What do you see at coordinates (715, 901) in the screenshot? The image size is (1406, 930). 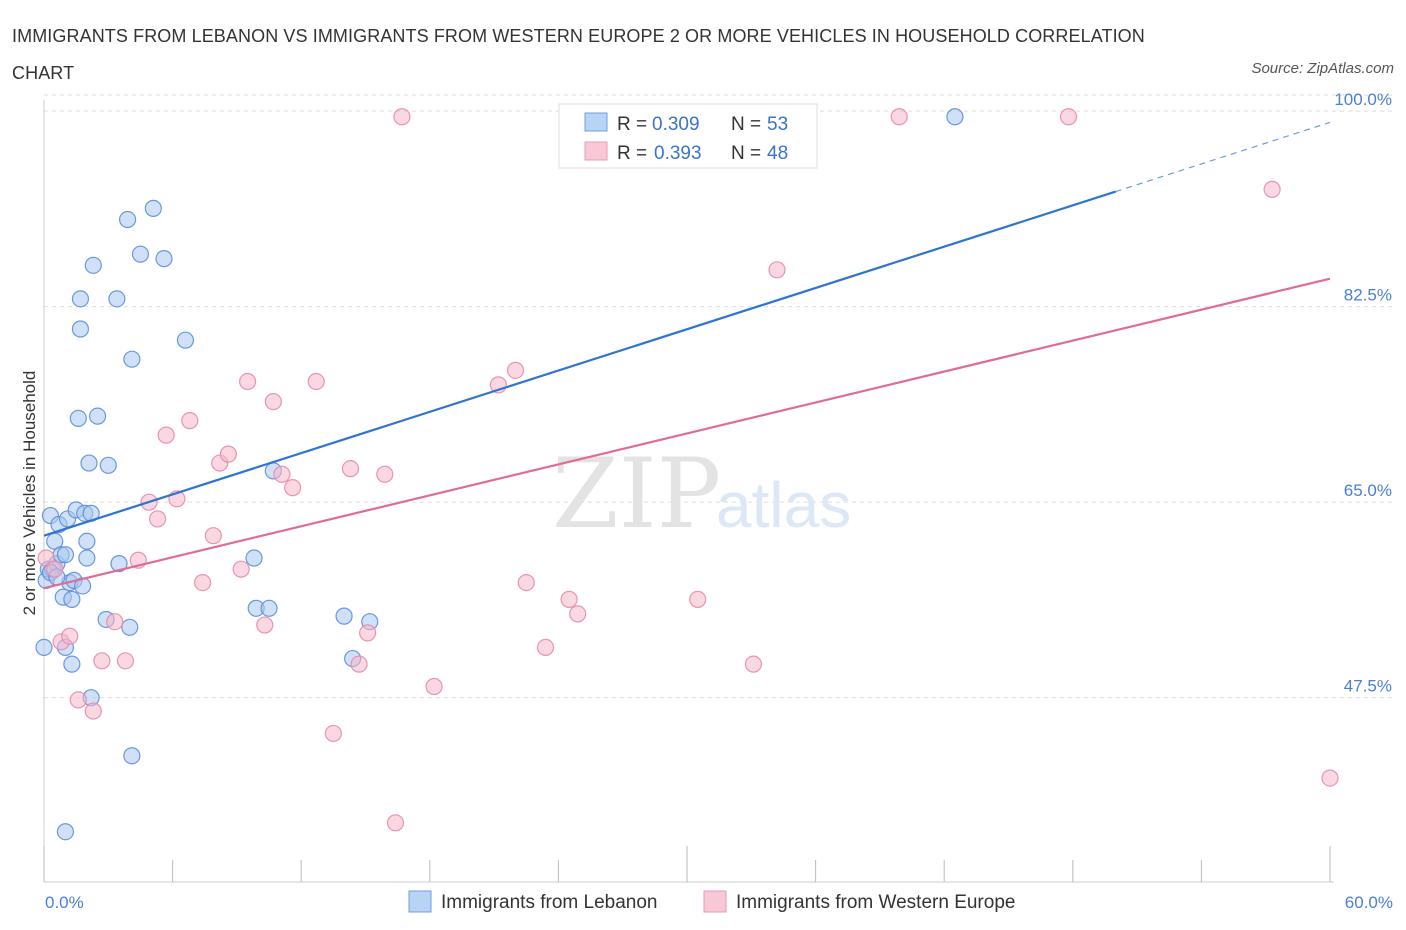 I see `legend-swatch-western-europe` at bounding box center [715, 901].